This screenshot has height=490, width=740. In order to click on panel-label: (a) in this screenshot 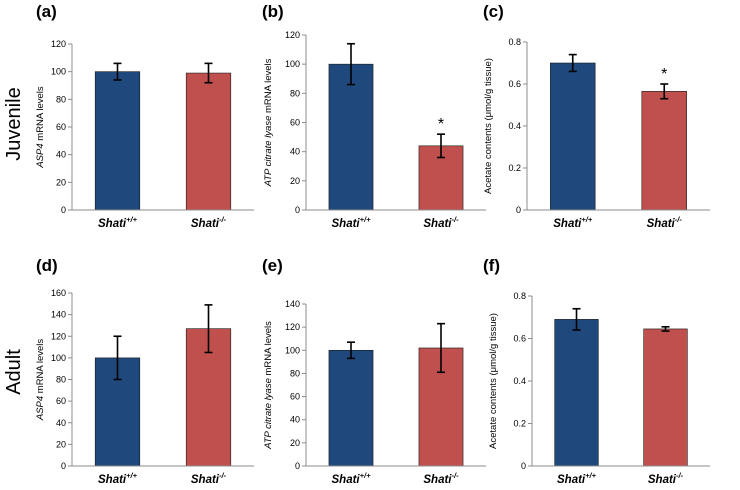, I will do `click(46, 11)`.